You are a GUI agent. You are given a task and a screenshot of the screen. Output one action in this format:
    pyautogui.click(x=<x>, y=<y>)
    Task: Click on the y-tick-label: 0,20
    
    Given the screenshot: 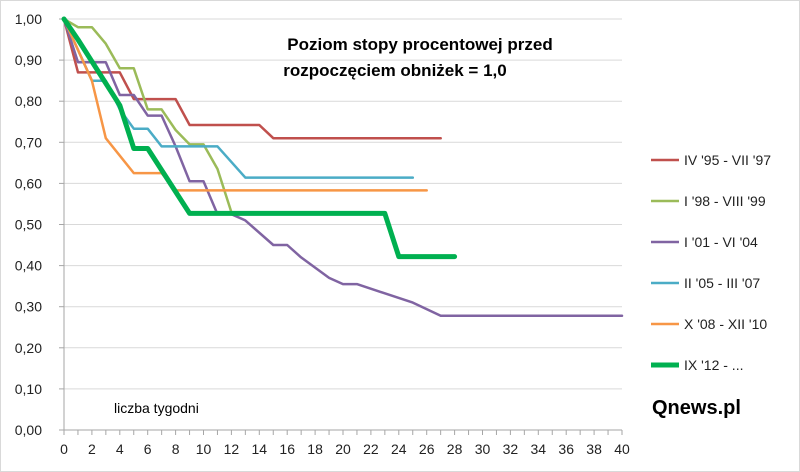 What is the action you would take?
    pyautogui.click(x=28, y=348)
    